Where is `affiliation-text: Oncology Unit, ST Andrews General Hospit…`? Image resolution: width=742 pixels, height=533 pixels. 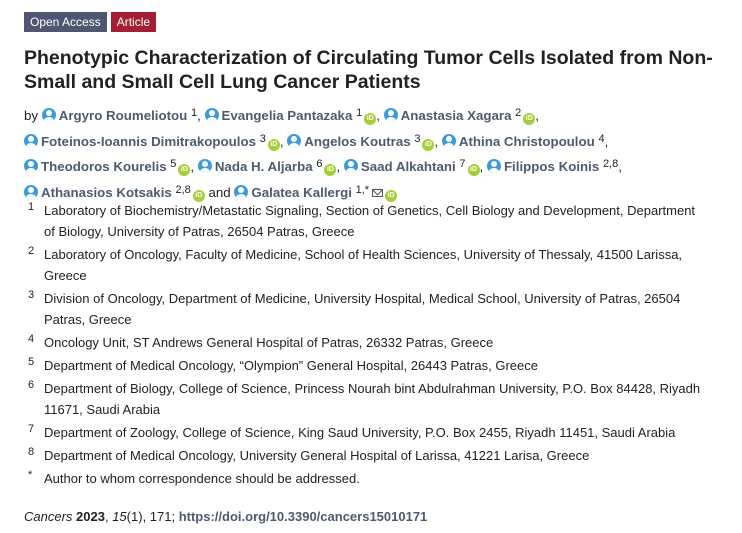 affiliation-text: Oncology Unit, ST Andrews General Hospit… is located at coordinates (269, 342).